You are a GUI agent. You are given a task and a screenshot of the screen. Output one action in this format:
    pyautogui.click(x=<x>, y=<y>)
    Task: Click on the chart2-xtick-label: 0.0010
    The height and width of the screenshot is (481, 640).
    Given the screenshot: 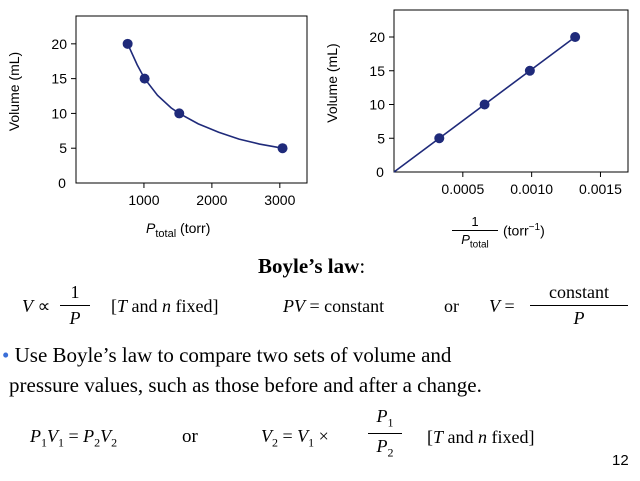 What is the action you would take?
    pyautogui.click(x=531, y=189)
    